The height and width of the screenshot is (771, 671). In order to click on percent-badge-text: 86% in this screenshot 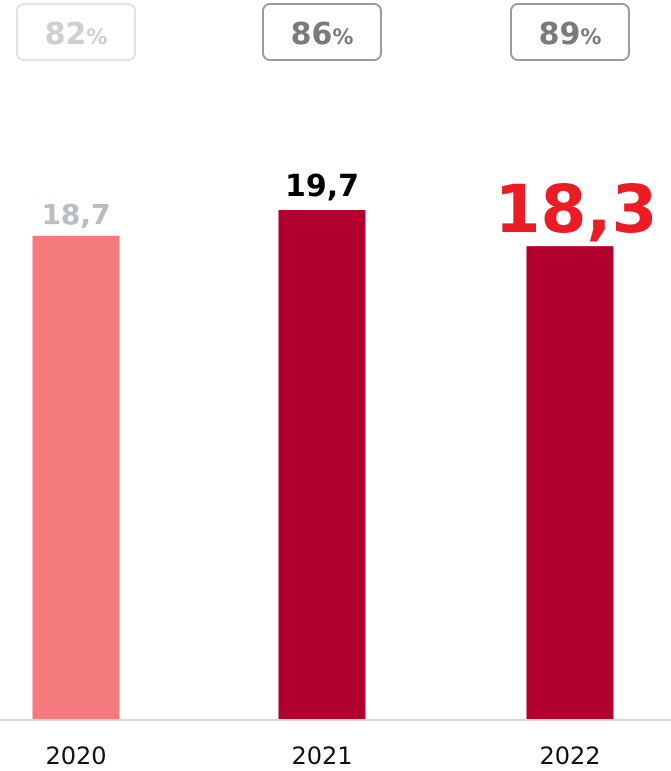, I will do `click(322, 34)`.